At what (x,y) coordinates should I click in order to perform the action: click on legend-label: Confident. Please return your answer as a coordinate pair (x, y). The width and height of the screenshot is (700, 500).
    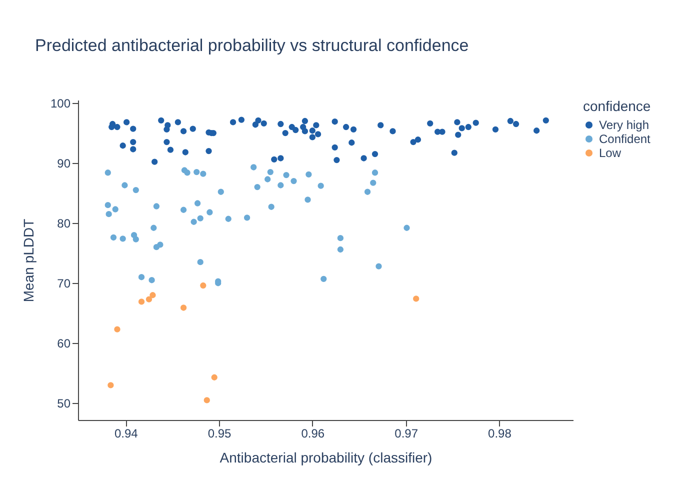
    Looking at the image, I should click on (625, 139).